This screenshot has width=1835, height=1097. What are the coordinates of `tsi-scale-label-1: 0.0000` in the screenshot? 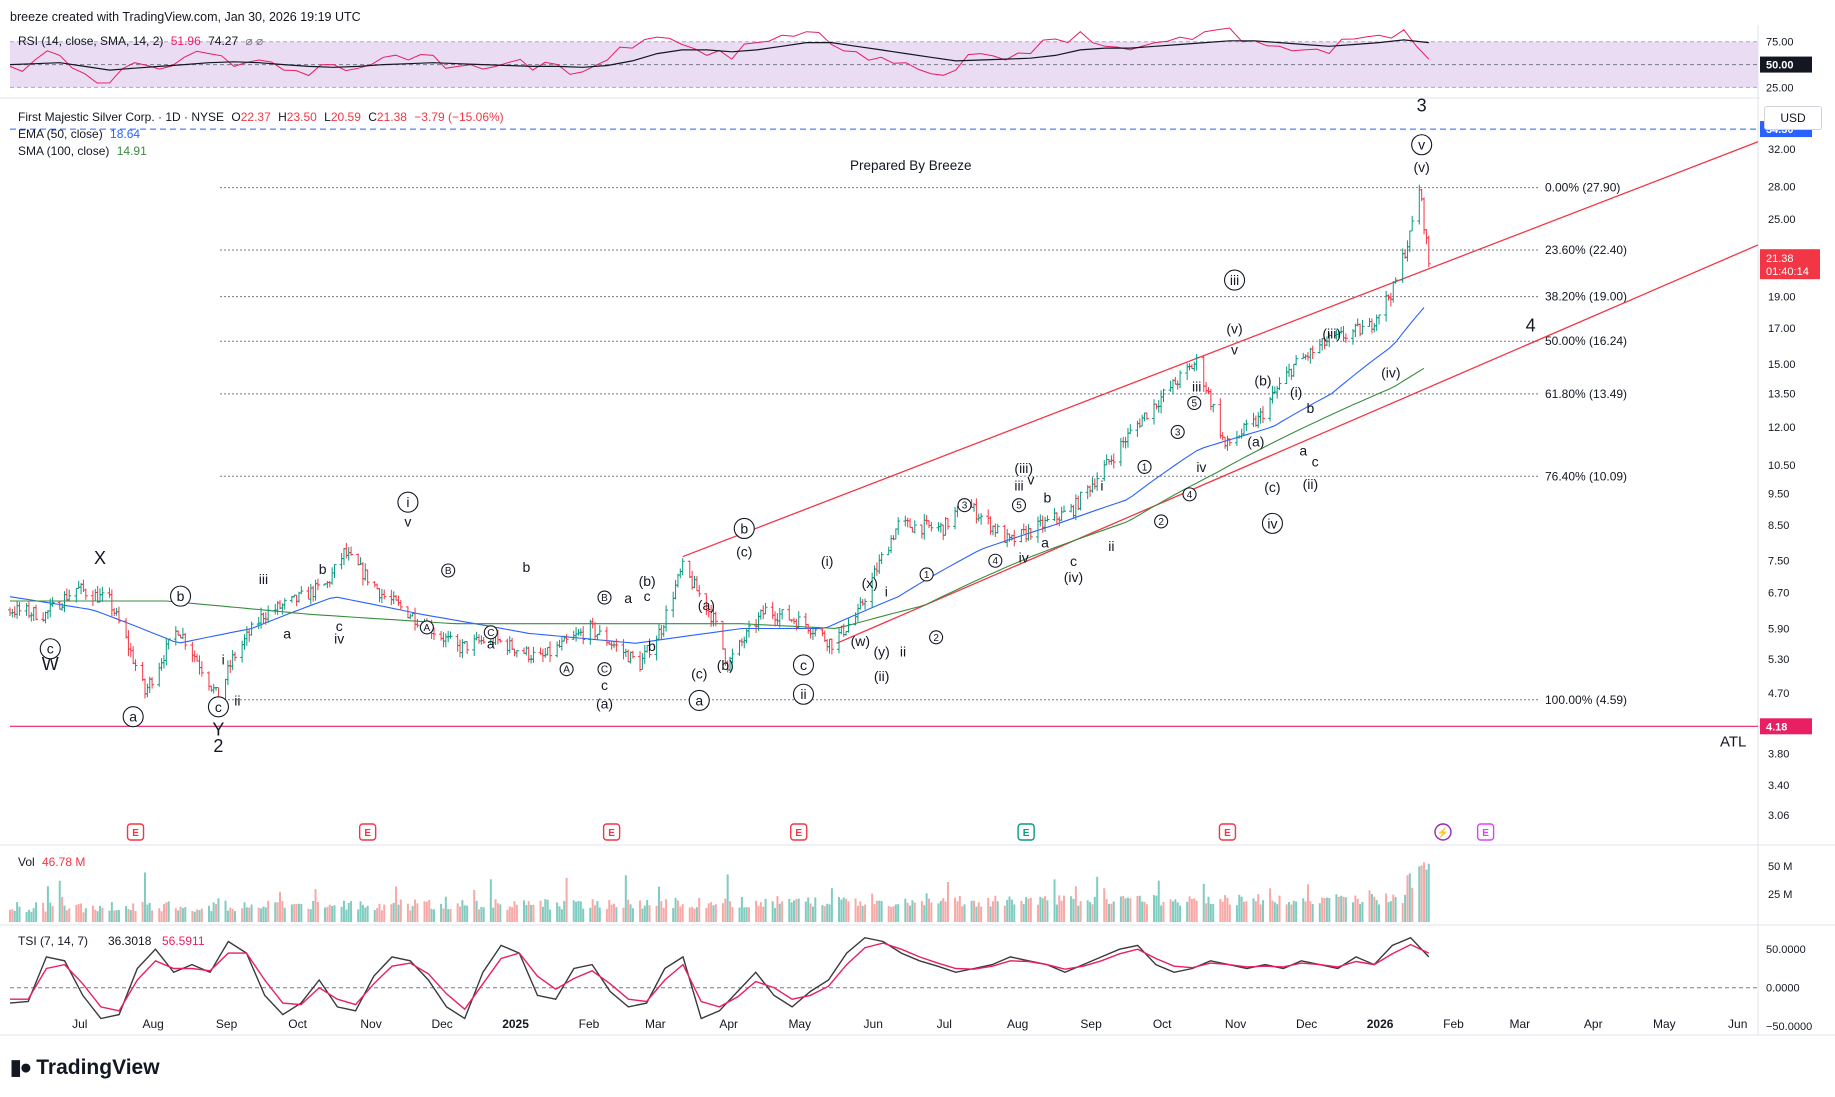 It's located at (1783, 989).